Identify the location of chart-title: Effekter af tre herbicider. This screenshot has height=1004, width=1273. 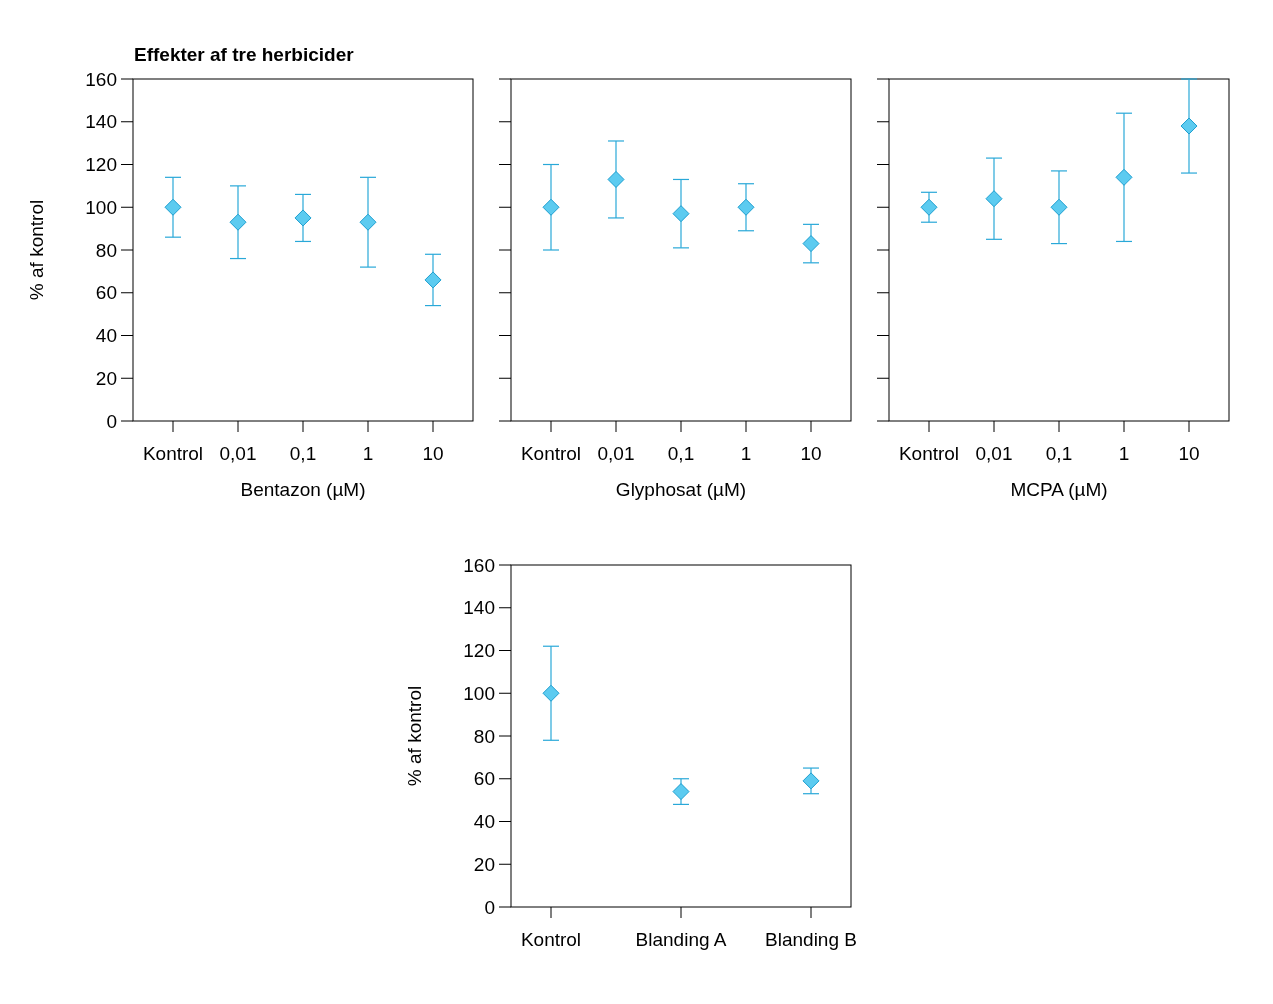
(244, 54).